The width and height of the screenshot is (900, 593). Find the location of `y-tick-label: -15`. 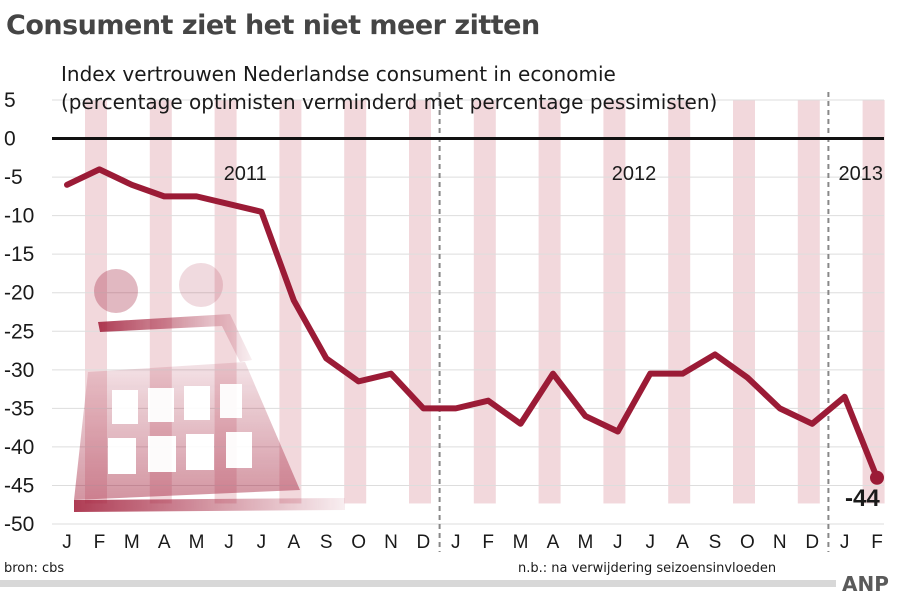

y-tick-label: -15 is located at coordinates (19, 254).